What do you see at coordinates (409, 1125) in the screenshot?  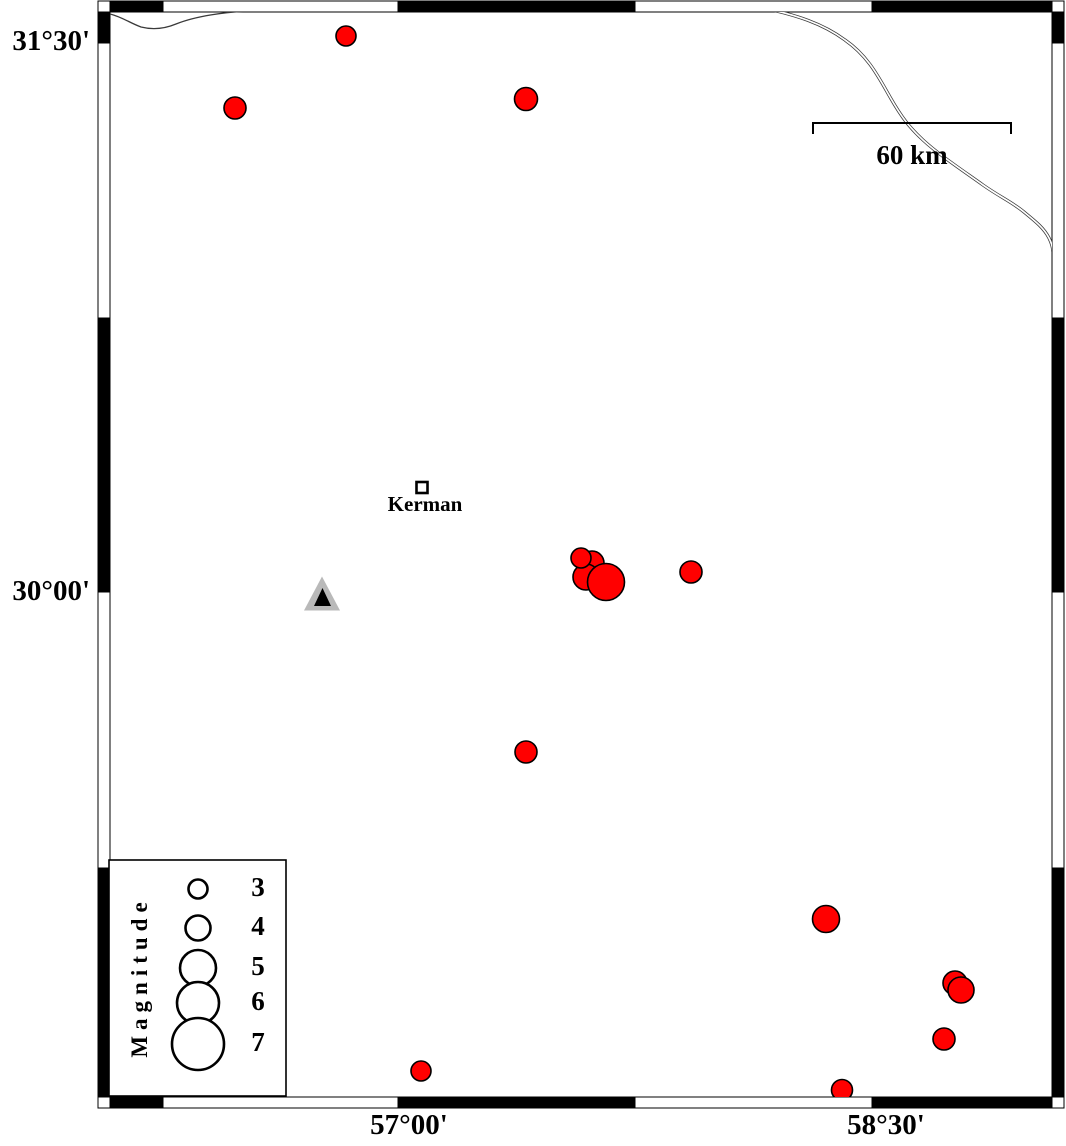 I see `lon-label-57-00: 57°00'` at bounding box center [409, 1125].